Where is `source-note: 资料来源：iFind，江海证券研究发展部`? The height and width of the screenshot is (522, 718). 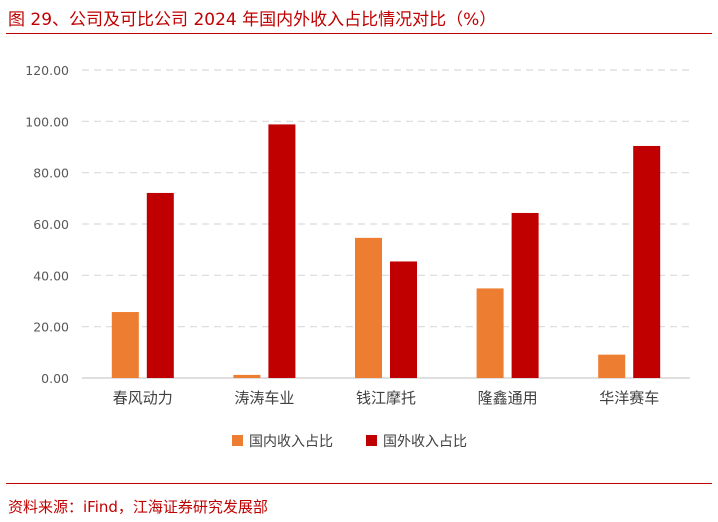
source-note: 资料来源：iFind，江海证券研究发展部 is located at coordinates (138, 507).